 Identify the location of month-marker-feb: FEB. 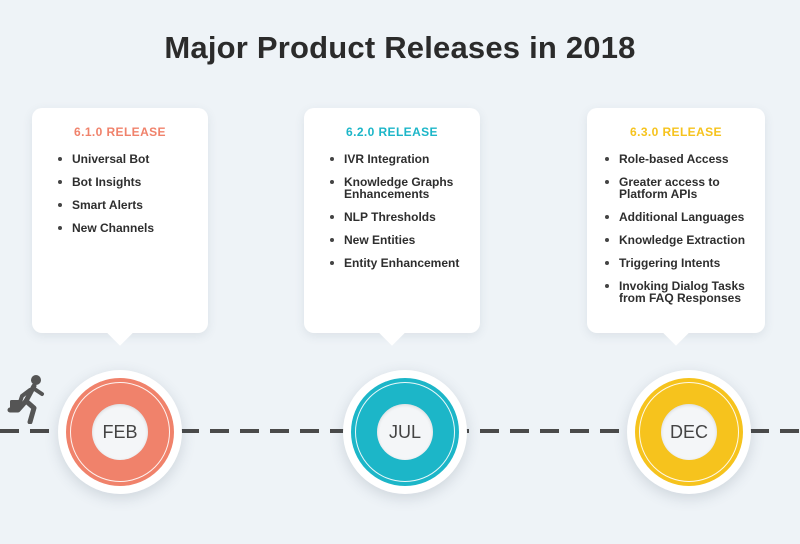
(120, 432).